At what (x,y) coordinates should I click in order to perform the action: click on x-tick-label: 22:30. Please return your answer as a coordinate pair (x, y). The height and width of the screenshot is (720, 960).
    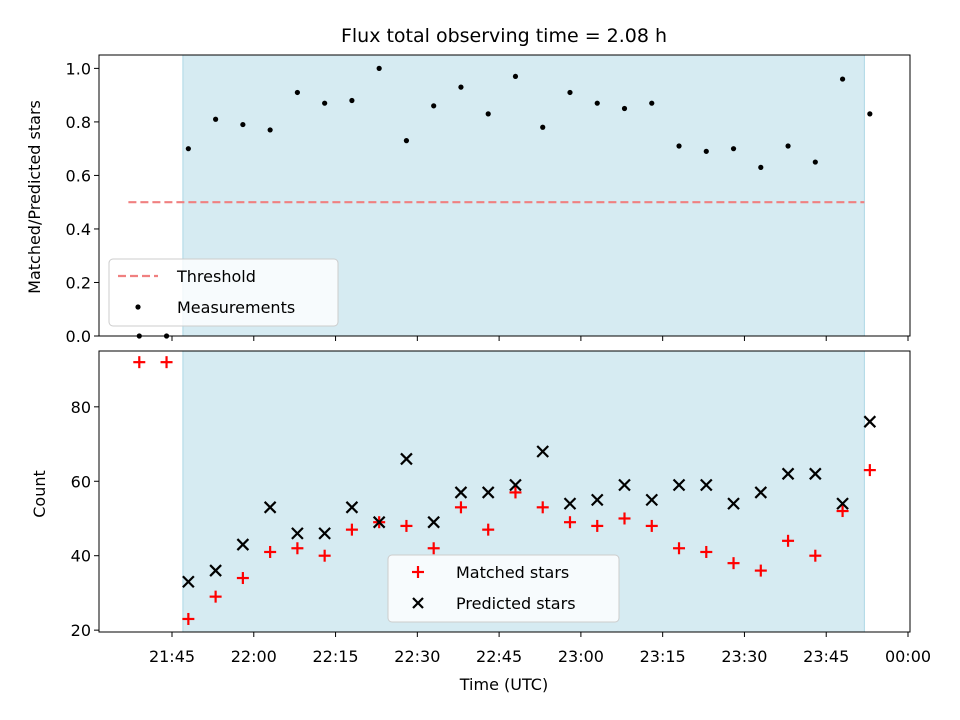
    Looking at the image, I should click on (417, 656).